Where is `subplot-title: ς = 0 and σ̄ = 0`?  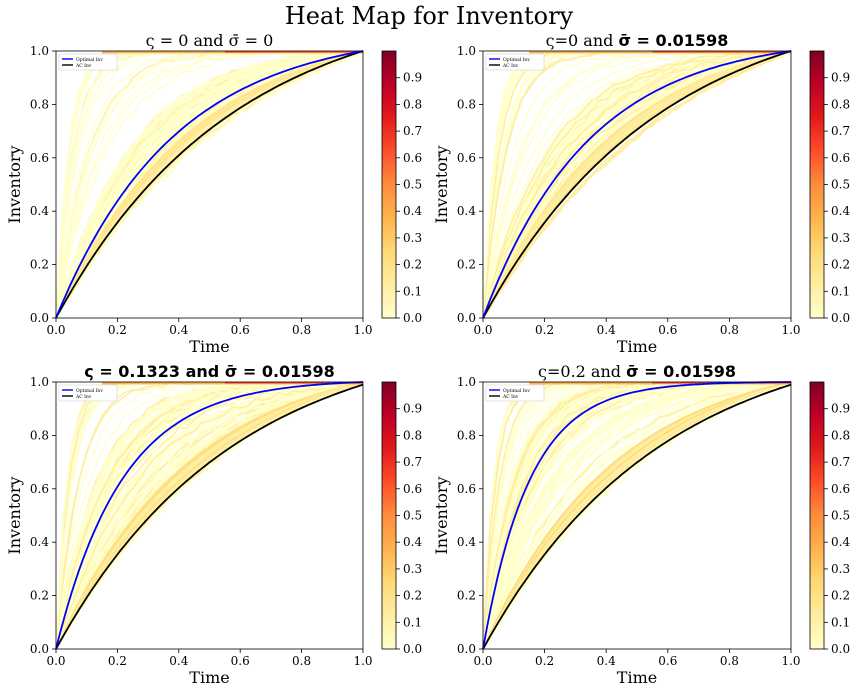 subplot-title: ς = 0 and σ̄ = 0 is located at coordinates (210, 40).